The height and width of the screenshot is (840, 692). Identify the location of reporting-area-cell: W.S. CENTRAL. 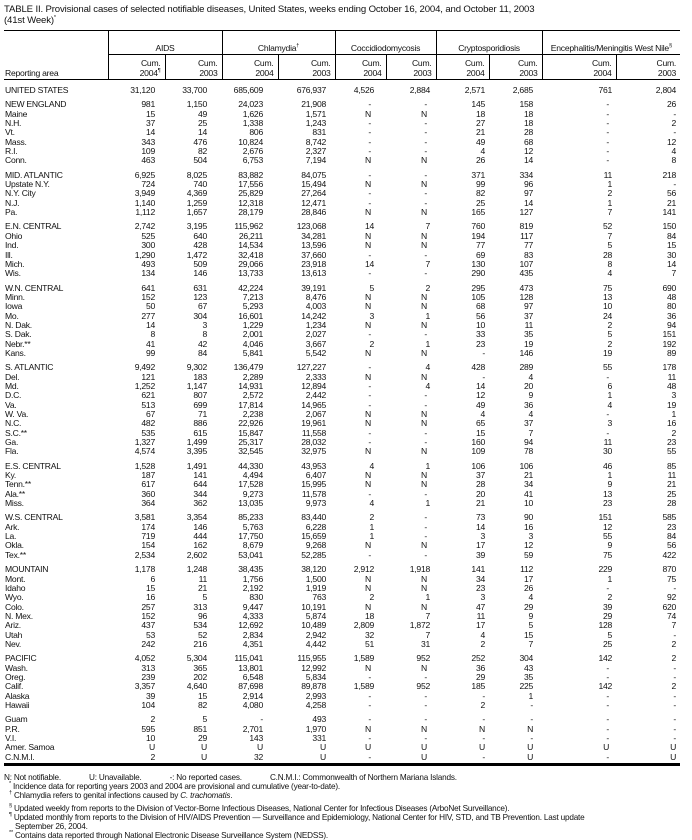
(34, 517).